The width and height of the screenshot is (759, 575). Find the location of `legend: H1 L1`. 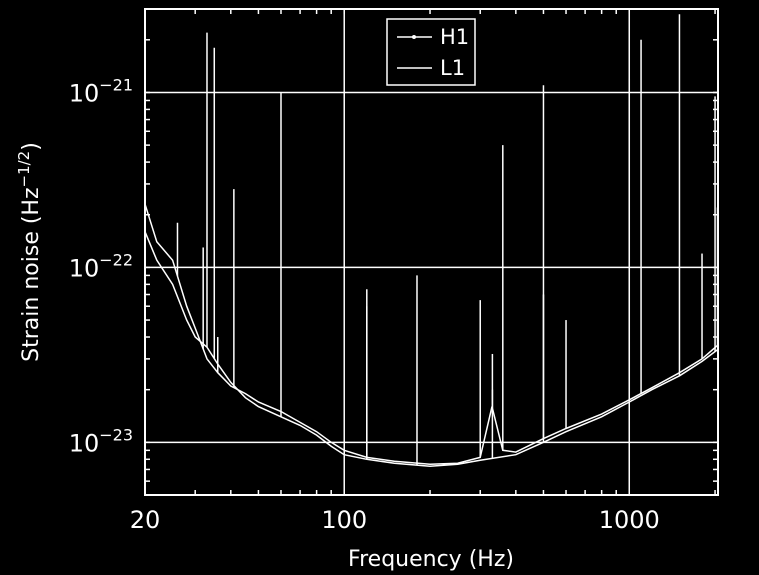

legend: H1 L1 is located at coordinates (431, 52).